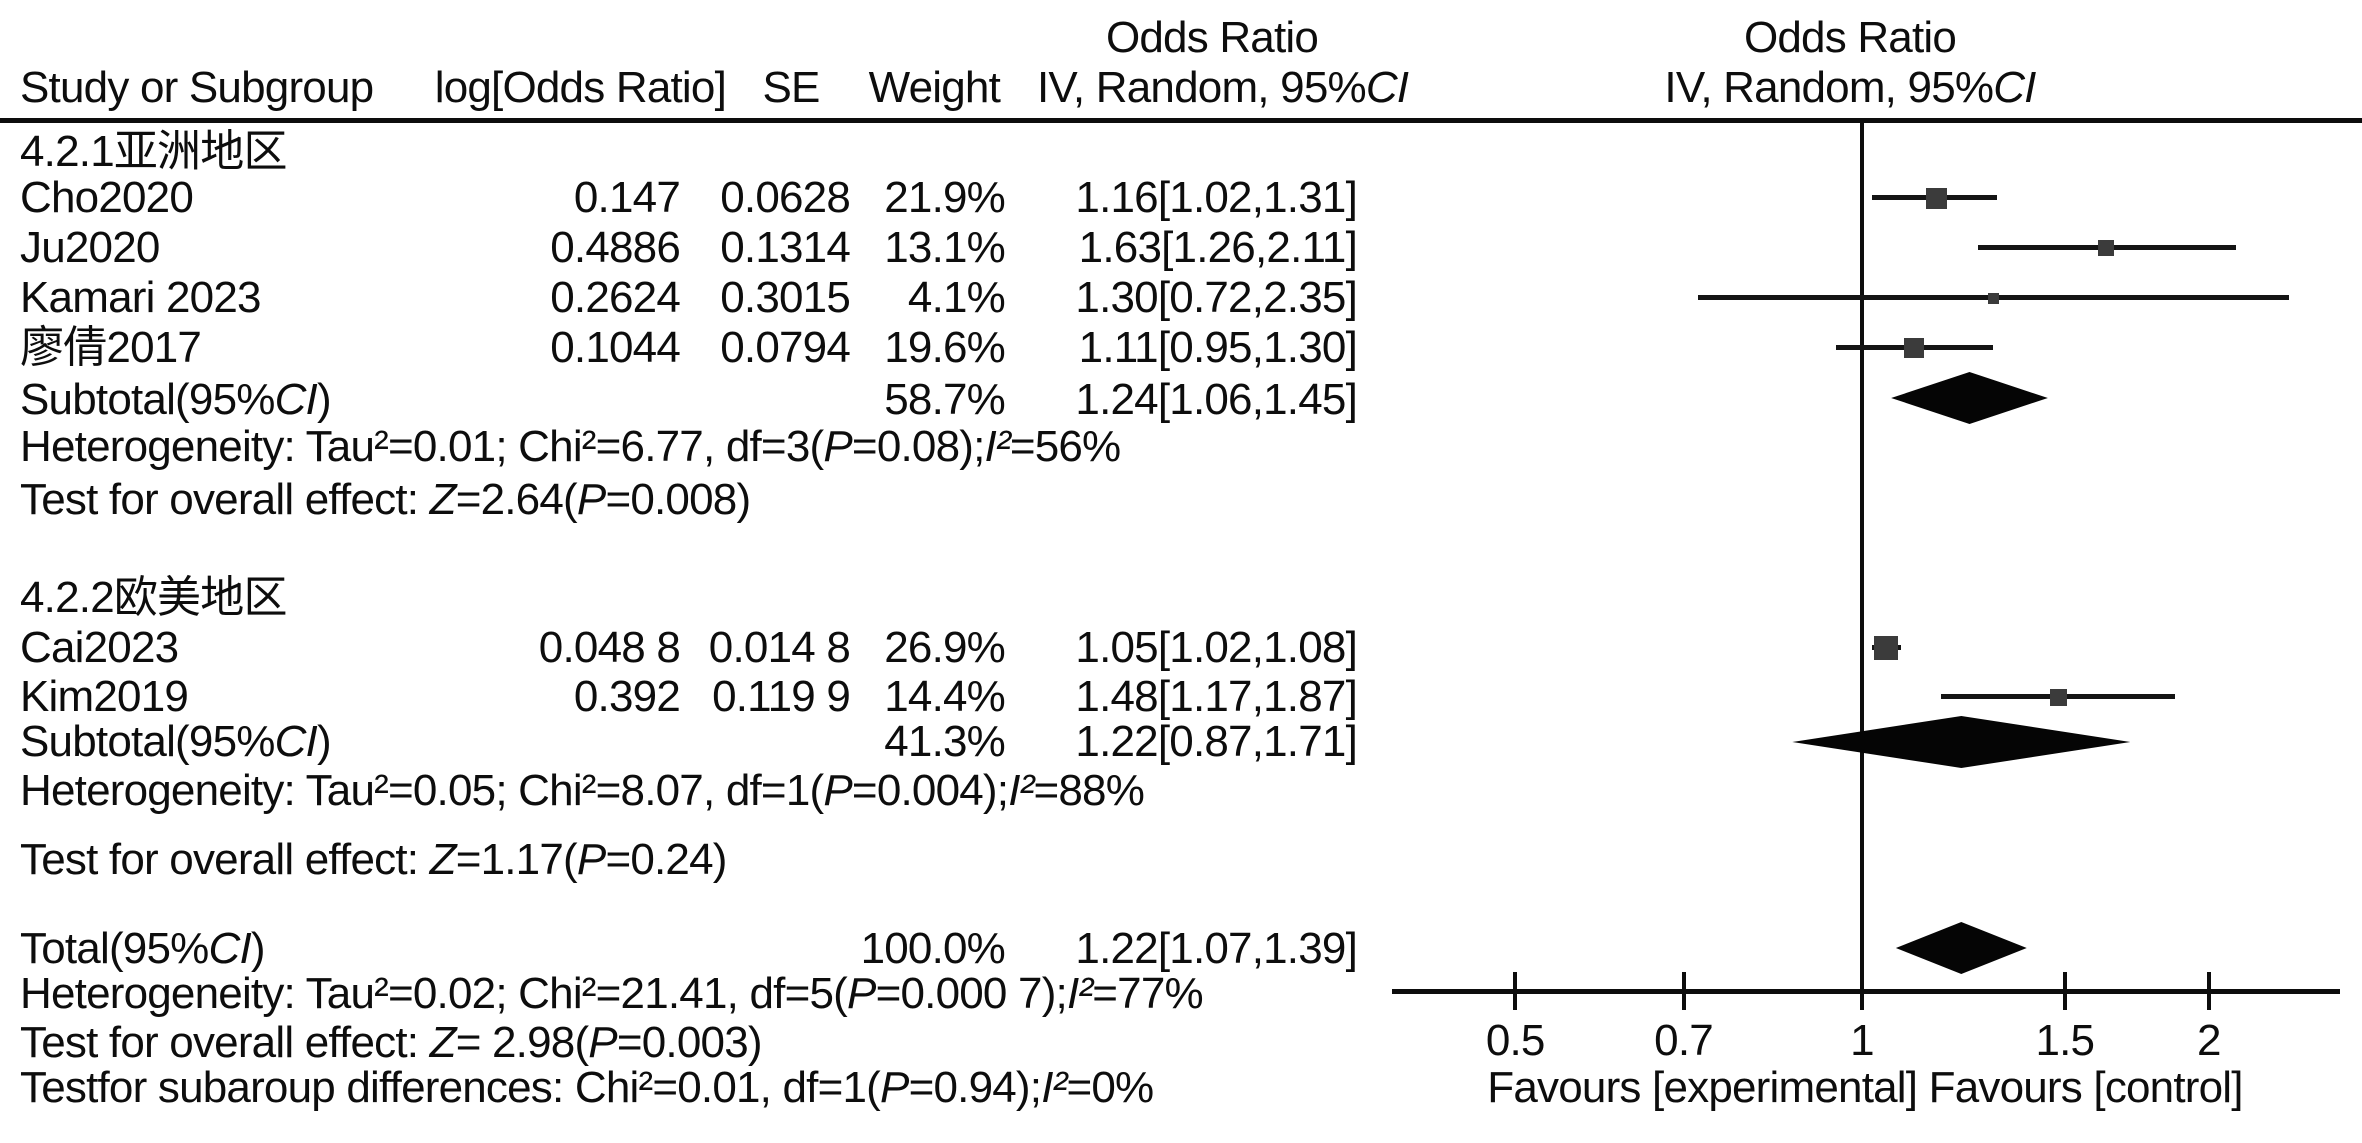 The width and height of the screenshot is (2362, 1143). Describe the element at coordinates (1223, 87) in the screenshot. I see `or-column-method-header: IV, Random, 95%CI` at that location.